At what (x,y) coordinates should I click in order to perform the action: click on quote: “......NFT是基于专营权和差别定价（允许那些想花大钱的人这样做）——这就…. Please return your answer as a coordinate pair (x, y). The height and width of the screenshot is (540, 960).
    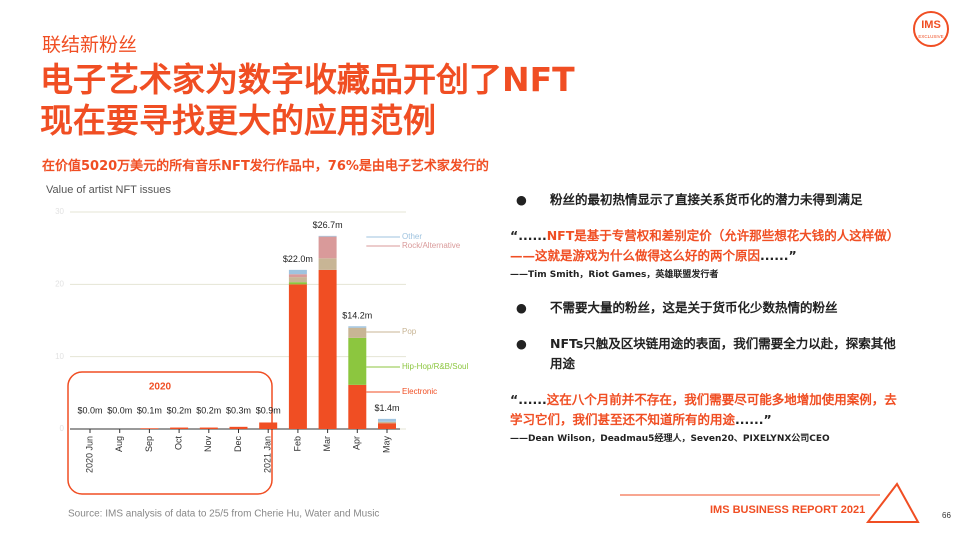
    Looking at the image, I should click on (707, 254).